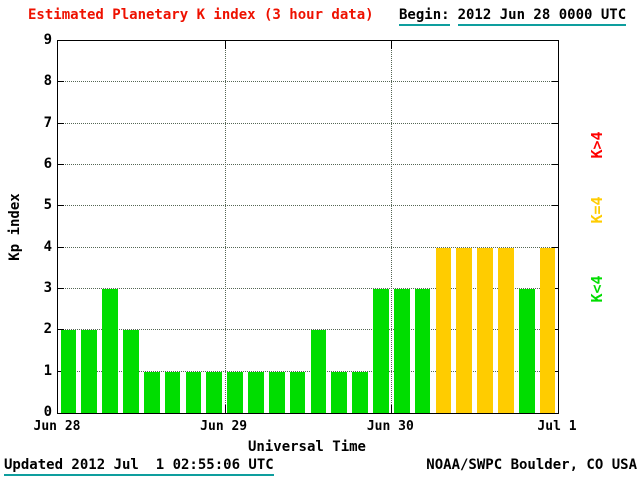 This screenshot has height=480, width=640. Describe the element at coordinates (47, 81) in the screenshot. I see `y-tick-label: 8` at that location.